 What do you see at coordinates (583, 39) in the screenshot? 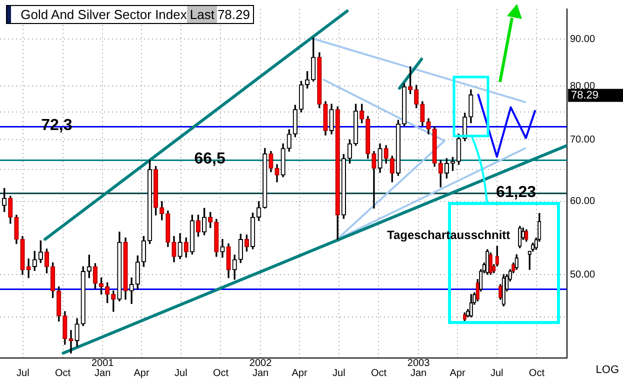
I see `y-tick-label: 90.00` at bounding box center [583, 39].